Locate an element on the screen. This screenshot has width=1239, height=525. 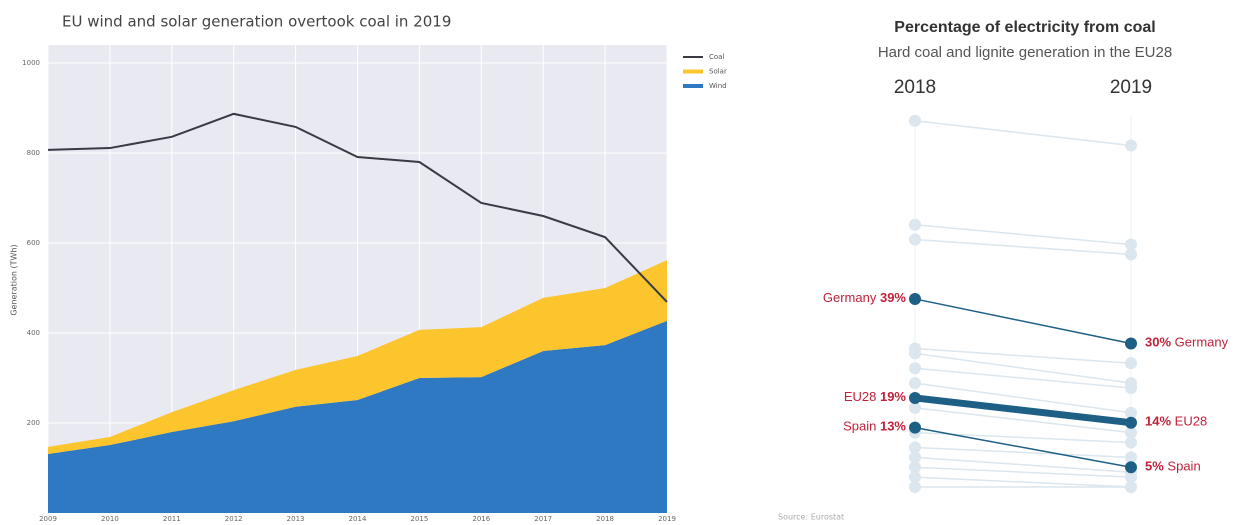
column-header: 2018 is located at coordinates (915, 87).